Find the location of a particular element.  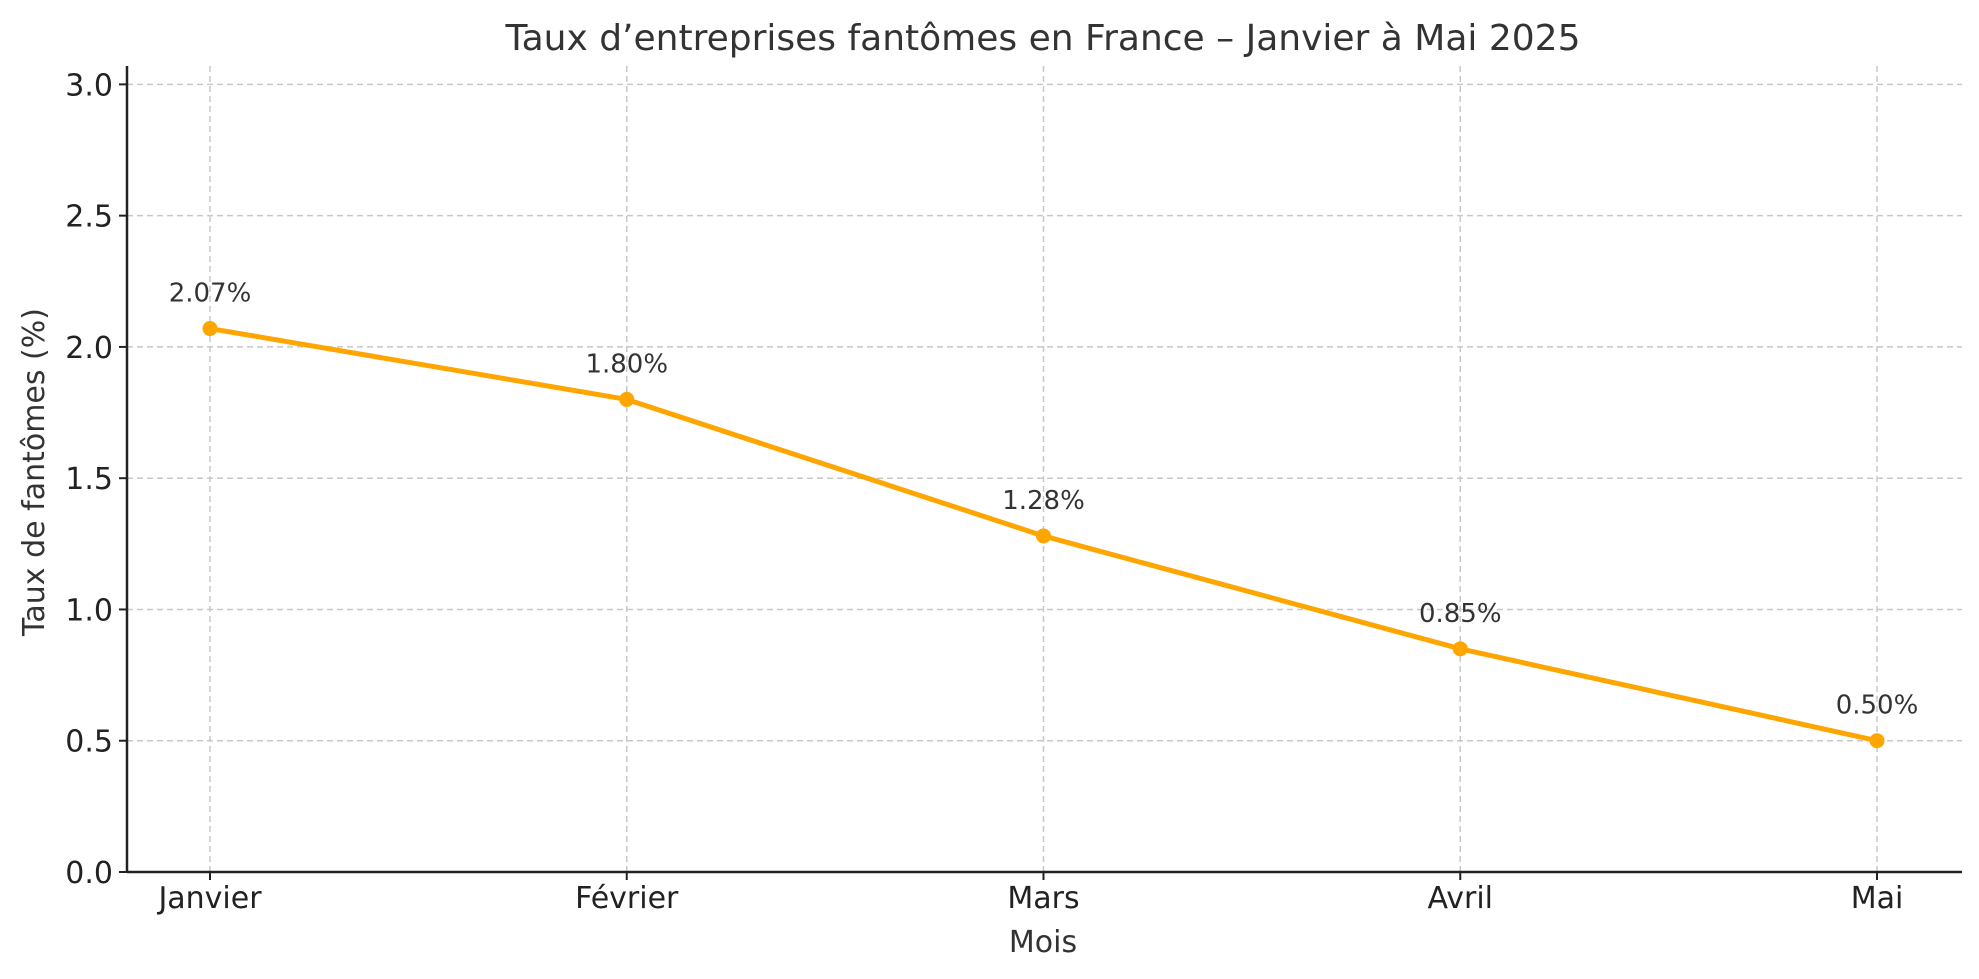

y-tick-label: 0.0 is located at coordinates (89, 873).